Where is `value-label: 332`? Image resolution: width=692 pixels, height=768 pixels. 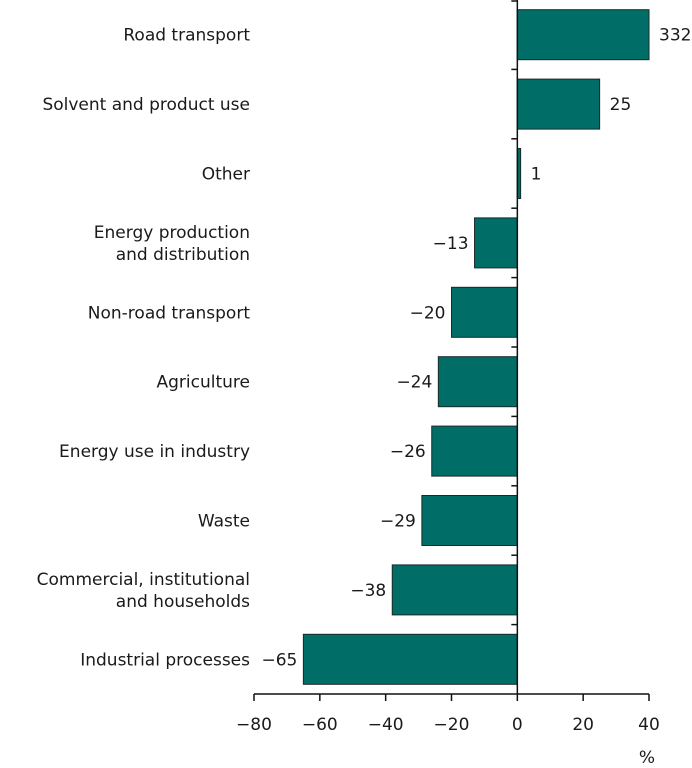 value-label: 332 is located at coordinates (675, 36).